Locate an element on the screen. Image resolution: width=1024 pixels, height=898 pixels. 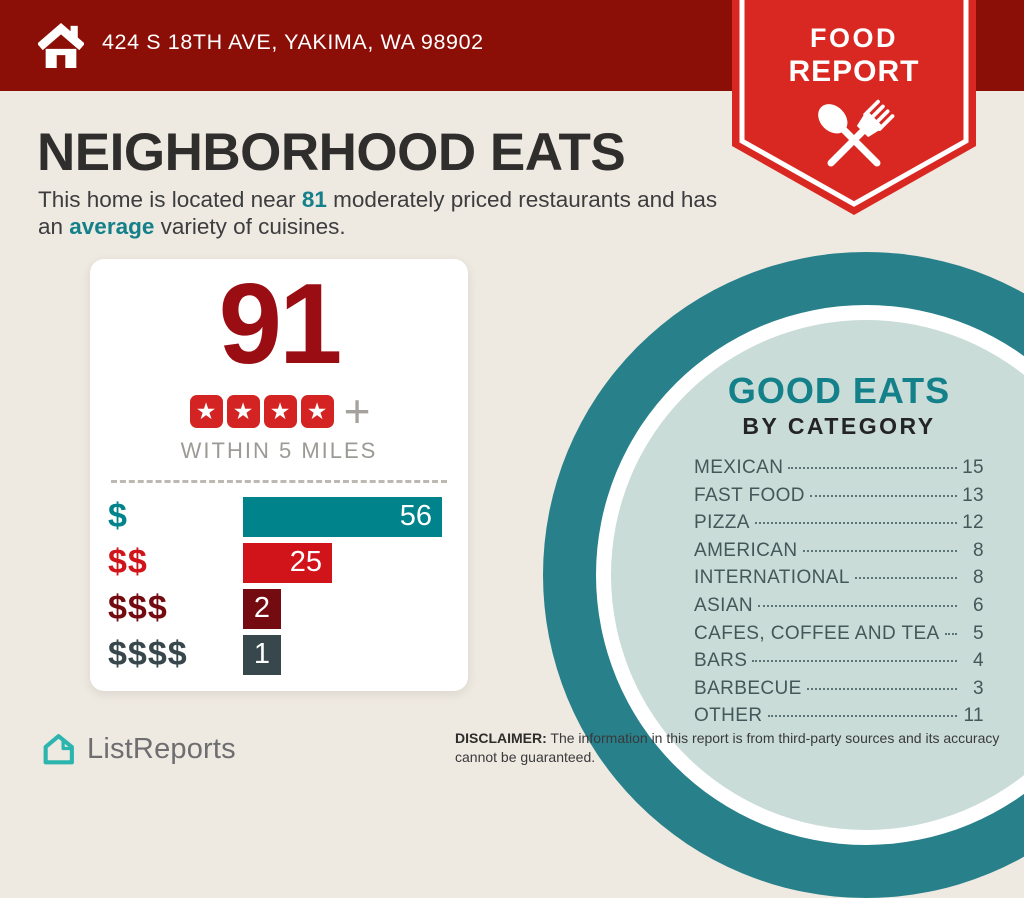
category-value: 15 is located at coordinates (973, 467).